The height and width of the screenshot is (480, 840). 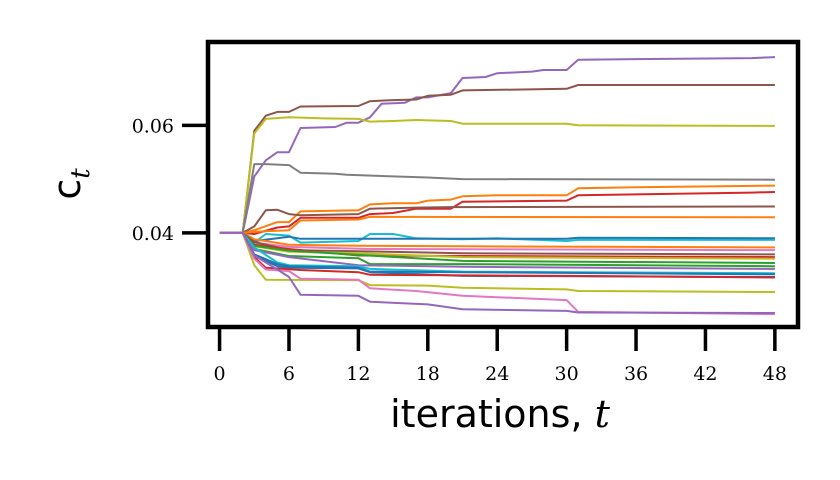 I want to click on x-tick-label: 6, so click(x=289, y=374).